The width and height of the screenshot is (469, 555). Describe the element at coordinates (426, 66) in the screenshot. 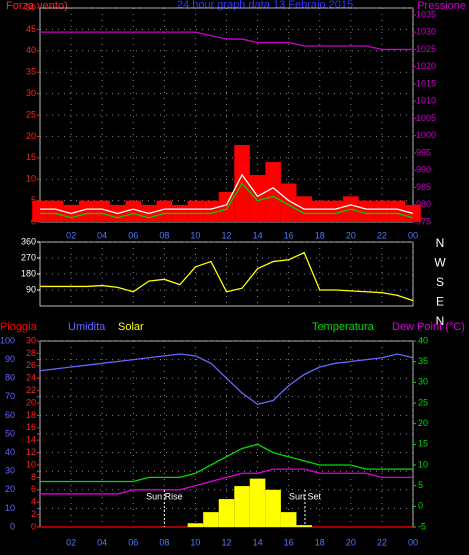

I see `y-tick-label: 1020` at that location.